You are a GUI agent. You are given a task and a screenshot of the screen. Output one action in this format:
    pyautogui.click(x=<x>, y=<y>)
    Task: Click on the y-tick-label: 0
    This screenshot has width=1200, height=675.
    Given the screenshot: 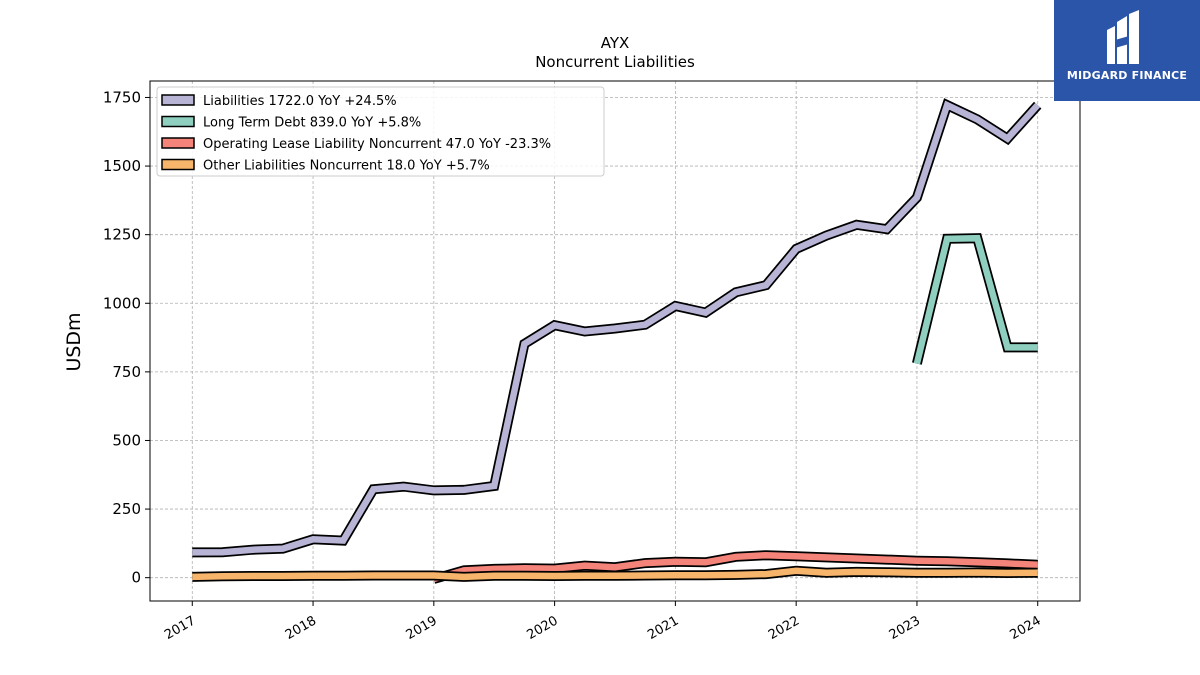 What is the action you would take?
    pyautogui.click(x=136, y=578)
    